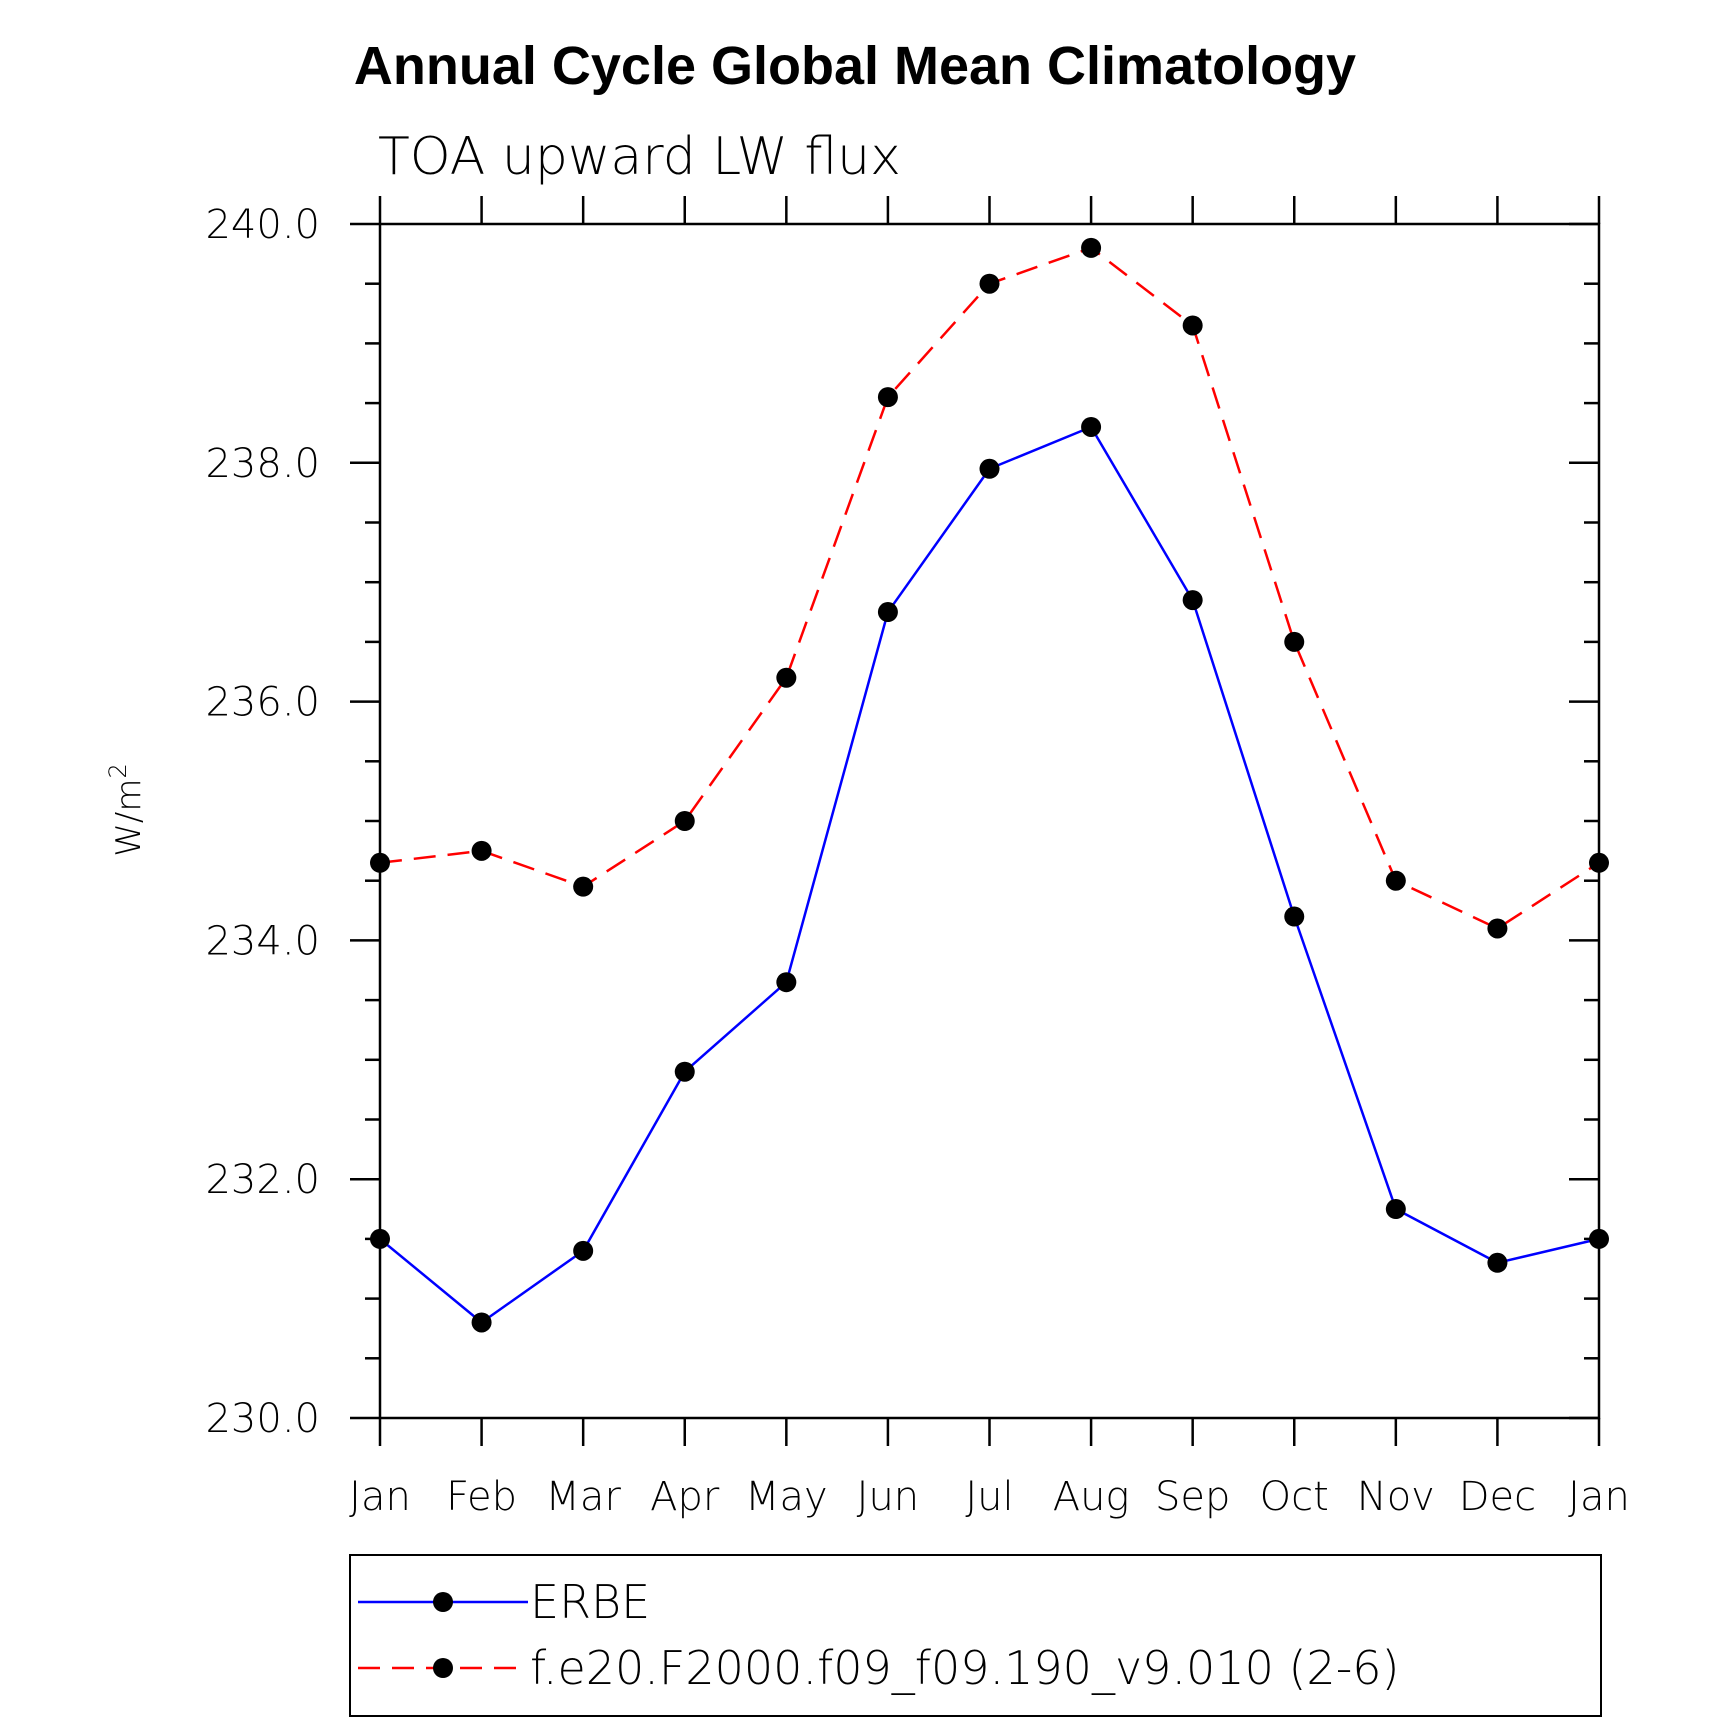 This screenshot has height=1718, width=1710. I want to click on y-tick-label: 240.0, so click(262, 225).